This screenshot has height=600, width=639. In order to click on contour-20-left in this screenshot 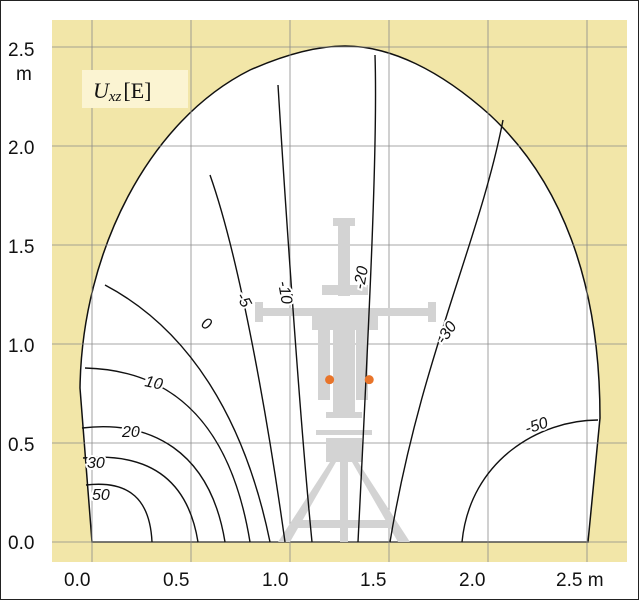, I will do `click(153, 484)`.